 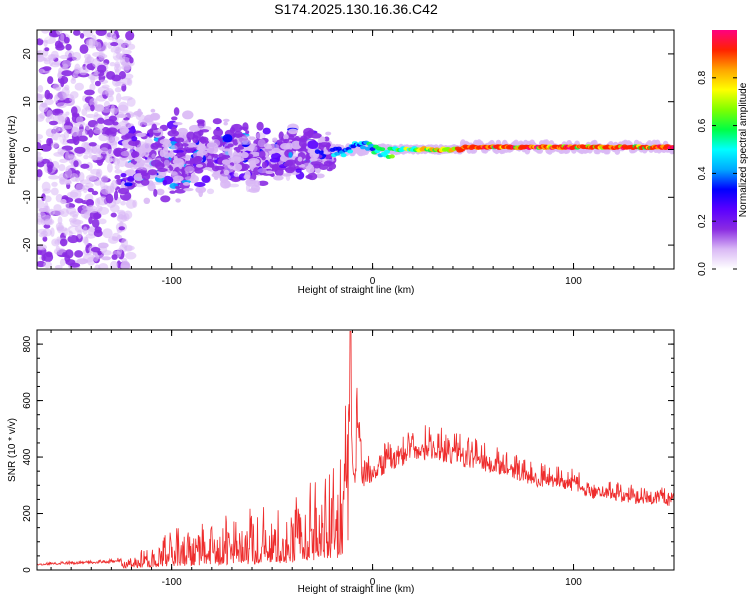 What do you see at coordinates (12, 150) in the screenshot?
I see `spectrogram-ylabel: Frequency (Hz)` at bounding box center [12, 150].